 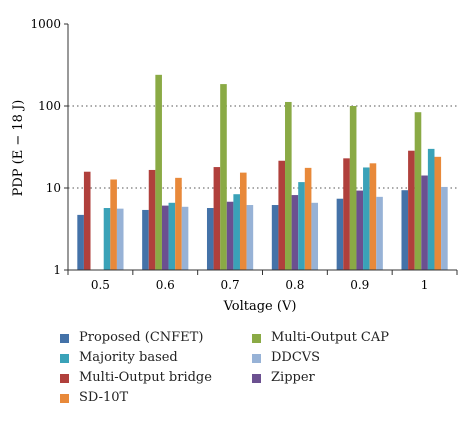 I want to click on x-tick-label: 0.8, so click(x=294, y=285).